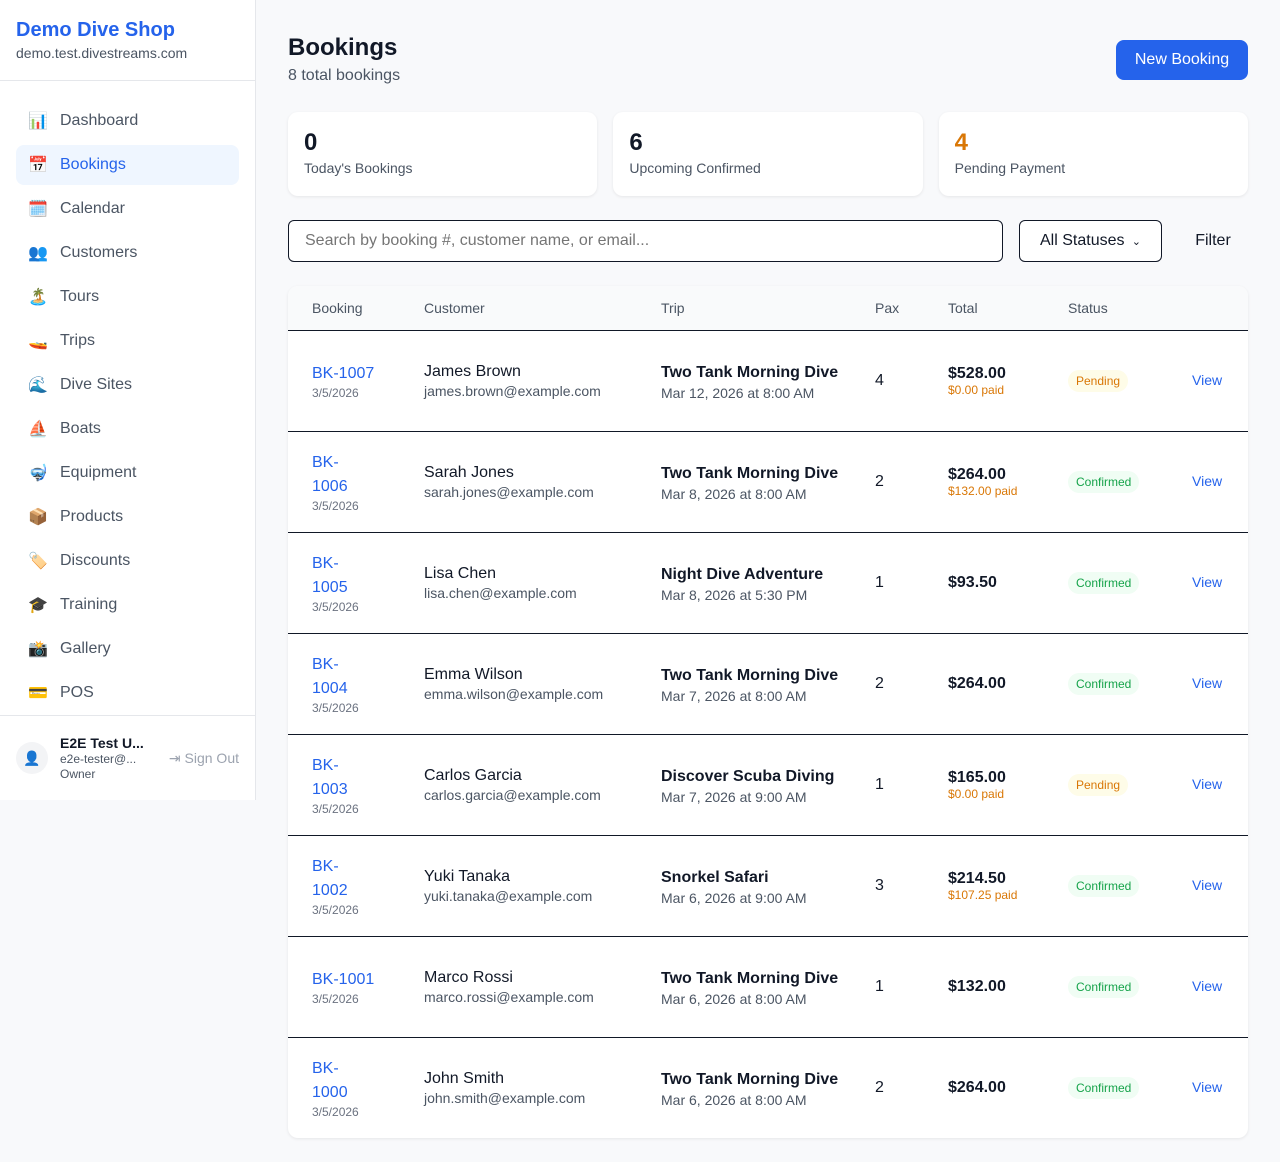 The height and width of the screenshot is (1162, 1280). What do you see at coordinates (645, 241) in the screenshot?
I see `search-input` at bounding box center [645, 241].